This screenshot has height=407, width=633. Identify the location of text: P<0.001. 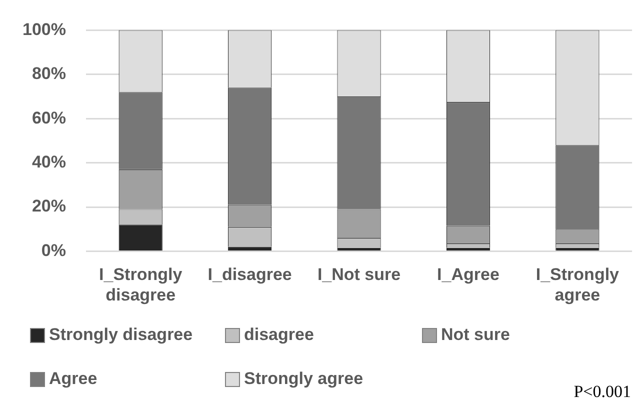
(602, 392).